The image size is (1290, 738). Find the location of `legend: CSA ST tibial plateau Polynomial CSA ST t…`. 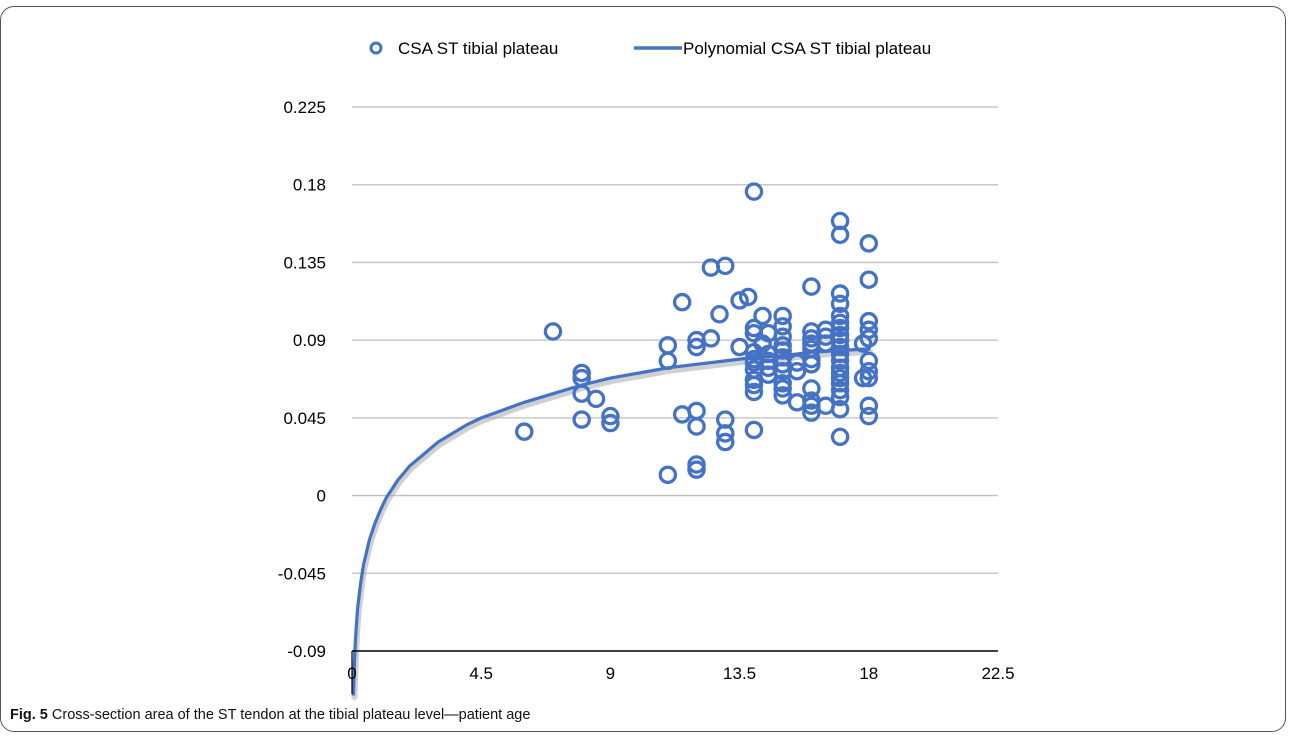

legend: CSA ST tibial plateau Polynomial CSA ST t… is located at coordinates (650, 48).